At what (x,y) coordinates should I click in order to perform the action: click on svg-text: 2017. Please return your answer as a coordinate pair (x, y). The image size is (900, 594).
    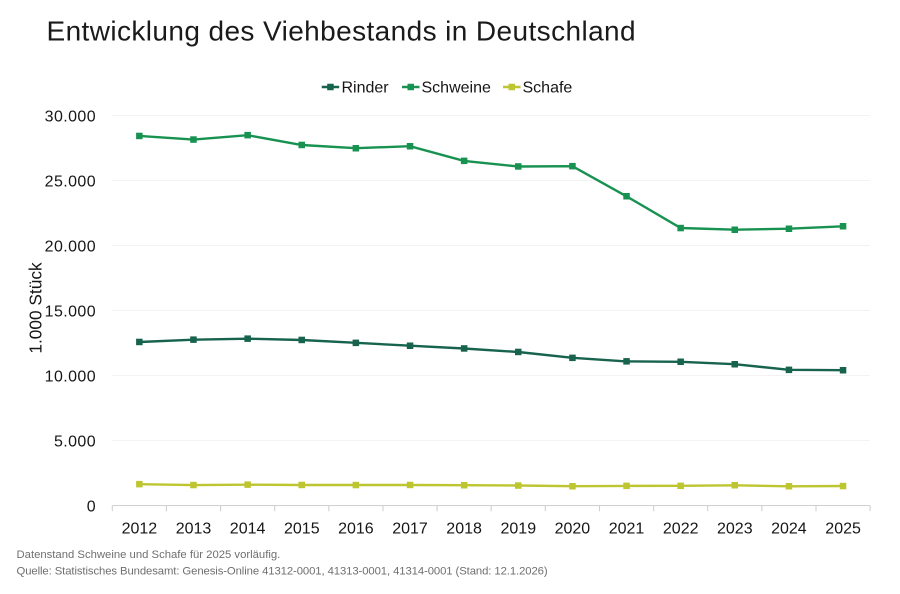
    Looking at the image, I should click on (410, 529).